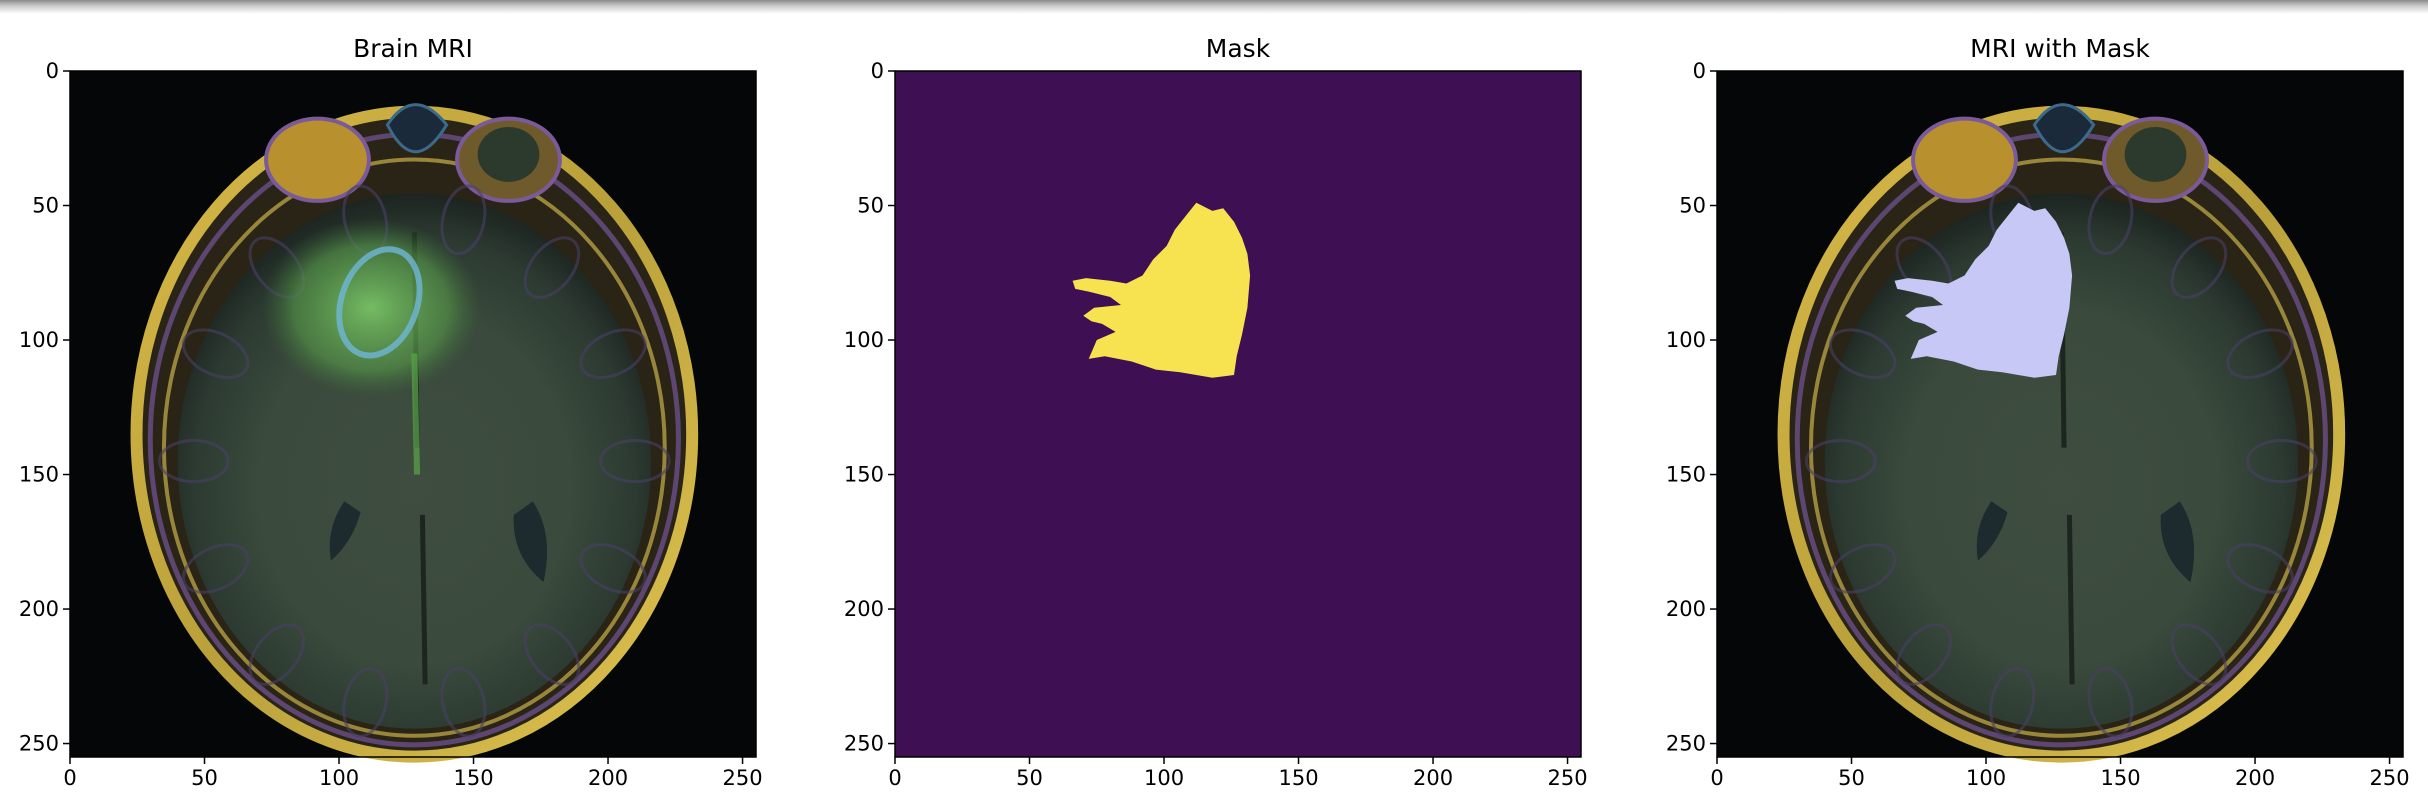 This screenshot has height=808, width=2428. What do you see at coordinates (2060, 48) in the screenshot?
I see `panel-title: MRI with Mask` at bounding box center [2060, 48].